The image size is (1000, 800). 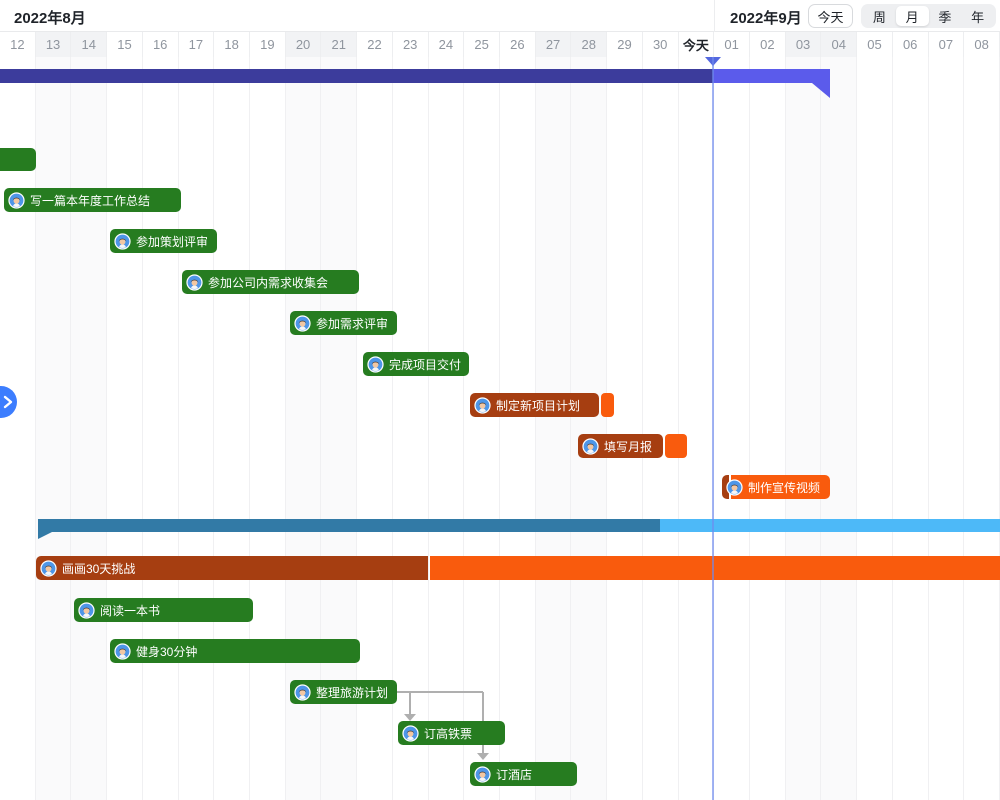 What do you see at coordinates (500, 733) in the screenshot?
I see `task-bar-book-train-ticket: 订高铁票` at bounding box center [500, 733].